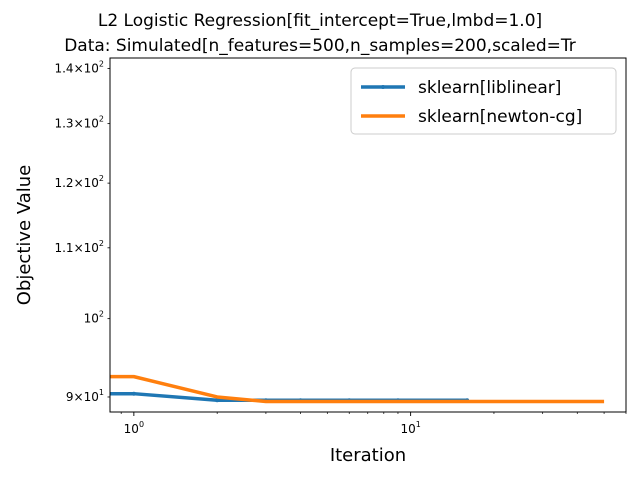 The width and height of the screenshot is (640, 480). Describe the element at coordinates (134, 428) in the screenshot. I see `x-tick-label: 10⁰` at that location.